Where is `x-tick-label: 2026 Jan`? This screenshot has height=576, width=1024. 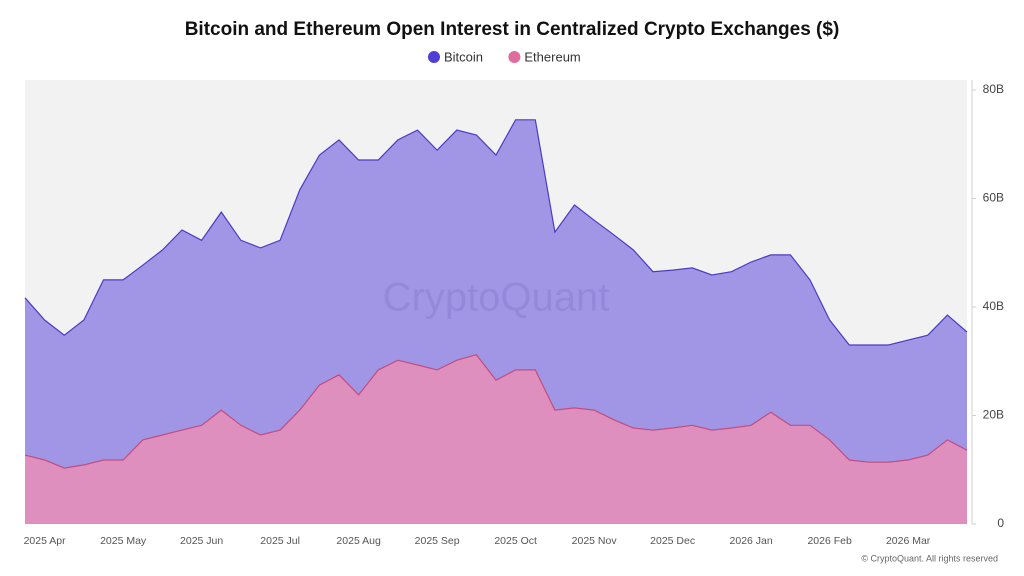 x-tick-label: 2026 Jan is located at coordinates (751, 541).